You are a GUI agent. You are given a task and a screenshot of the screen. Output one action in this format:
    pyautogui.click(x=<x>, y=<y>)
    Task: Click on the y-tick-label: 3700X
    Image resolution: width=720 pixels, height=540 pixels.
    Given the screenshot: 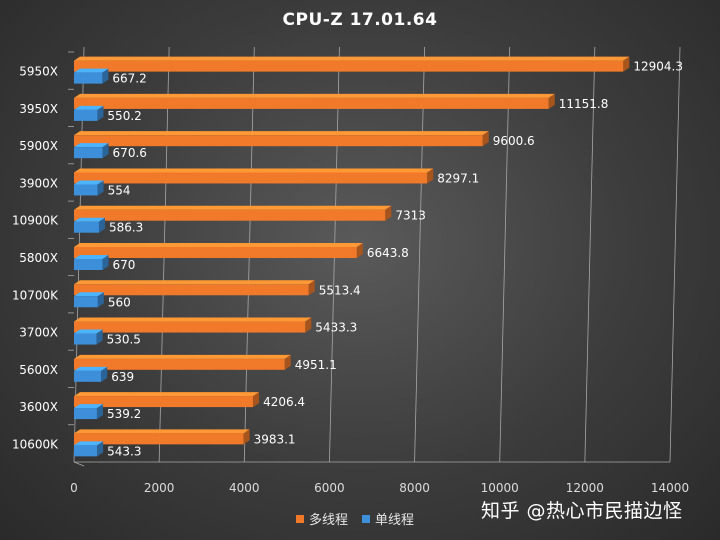 What is the action you would take?
    pyautogui.click(x=38, y=333)
    